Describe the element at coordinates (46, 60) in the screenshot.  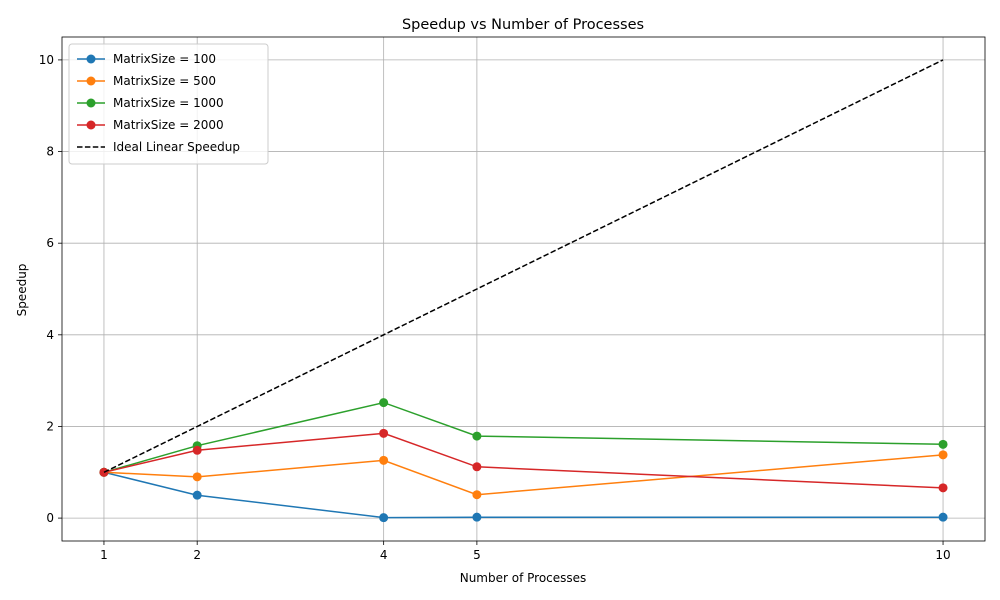
I see `y-tick-label: 10` at that location.